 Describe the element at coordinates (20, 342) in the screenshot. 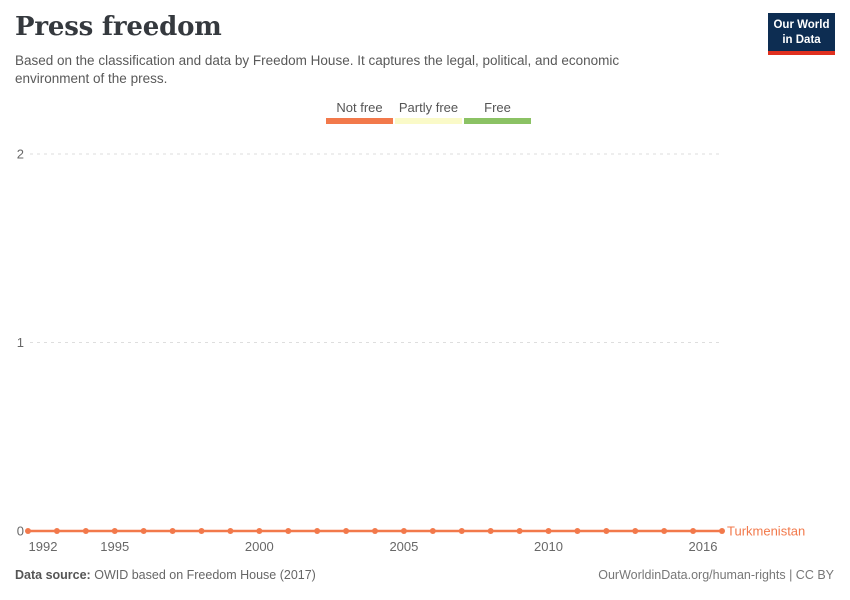

I see `y-axis-tick-label: 1` at that location.